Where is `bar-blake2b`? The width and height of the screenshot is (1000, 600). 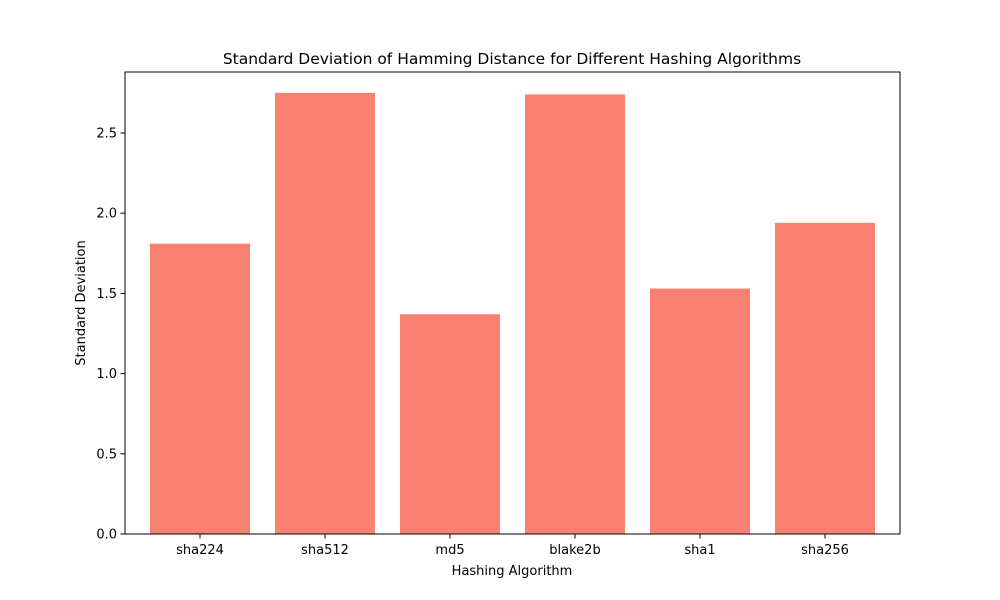
bar-blake2b is located at coordinates (575, 314).